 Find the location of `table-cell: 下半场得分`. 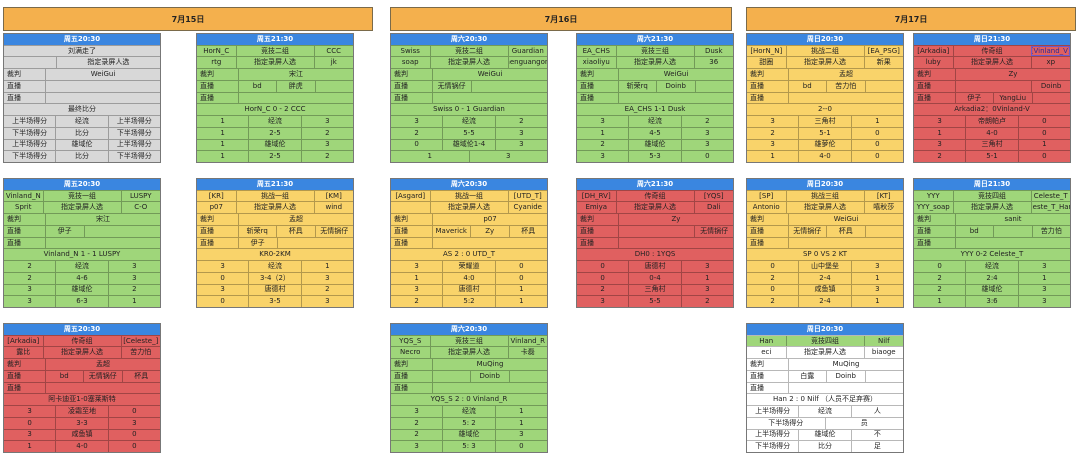

table-cell: 下半场得分 is located at coordinates (773, 446).